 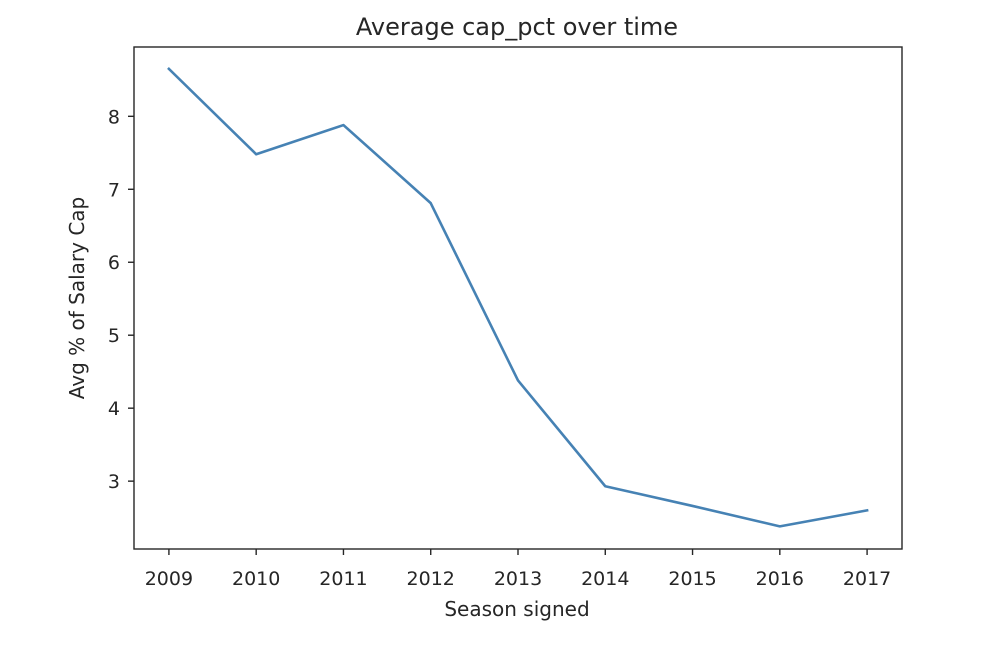 I want to click on x-axis: 2009 2010 2011 2012 2013 2014 2015 2016 2017, so click(x=518, y=569).